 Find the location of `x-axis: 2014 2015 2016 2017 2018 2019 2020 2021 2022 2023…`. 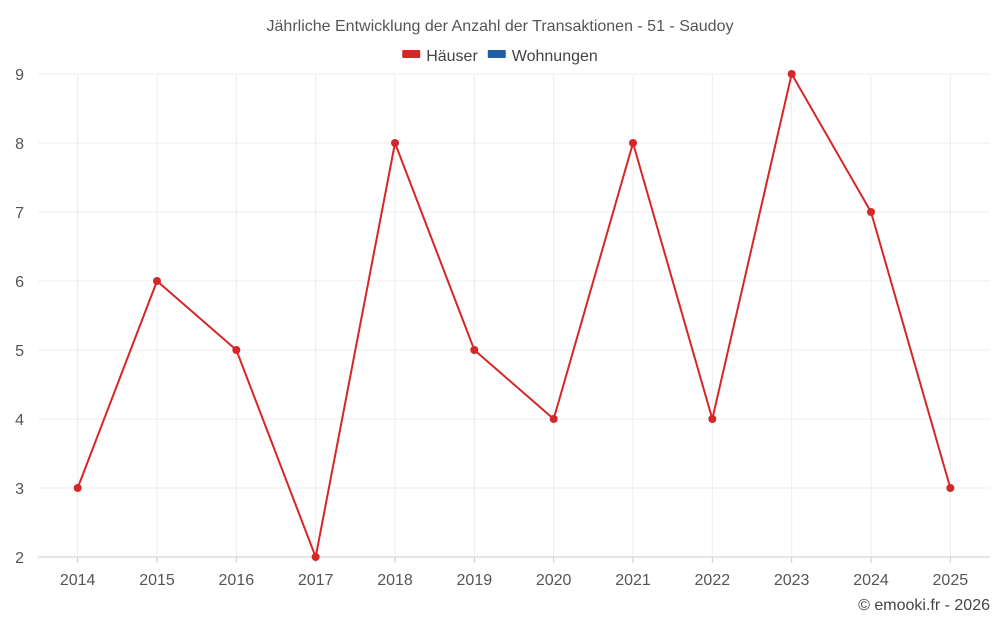

x-axis: 2014 2015 2016 2017 2018 2019 2020 2021 2022 2023… is located at coordinates (514, 573).